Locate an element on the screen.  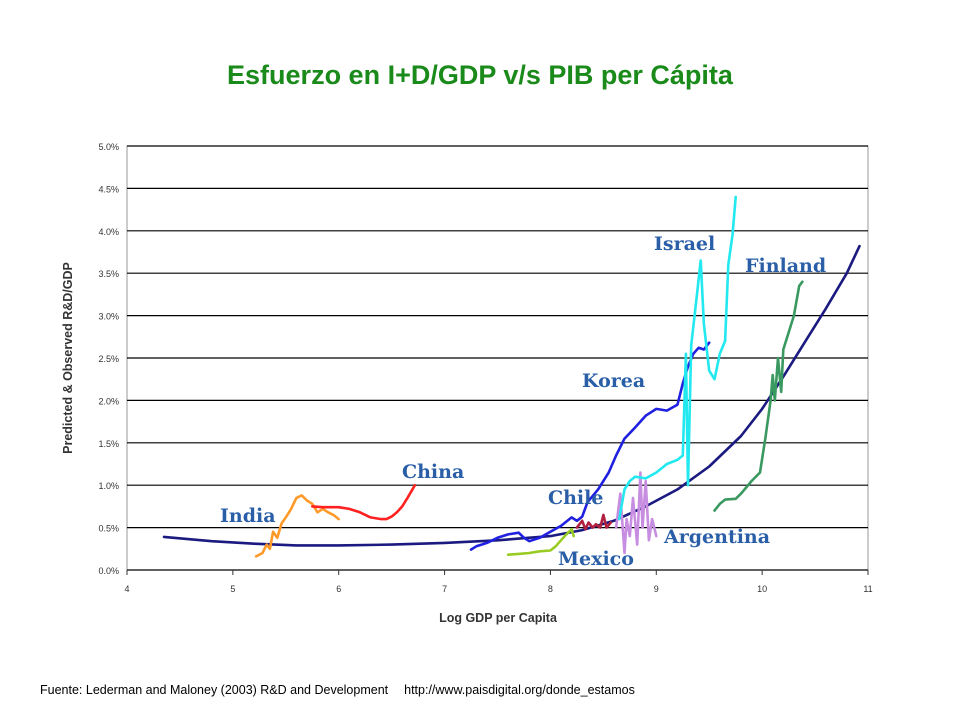
x-tick-label: 9 is located at coordinates (656, 589).